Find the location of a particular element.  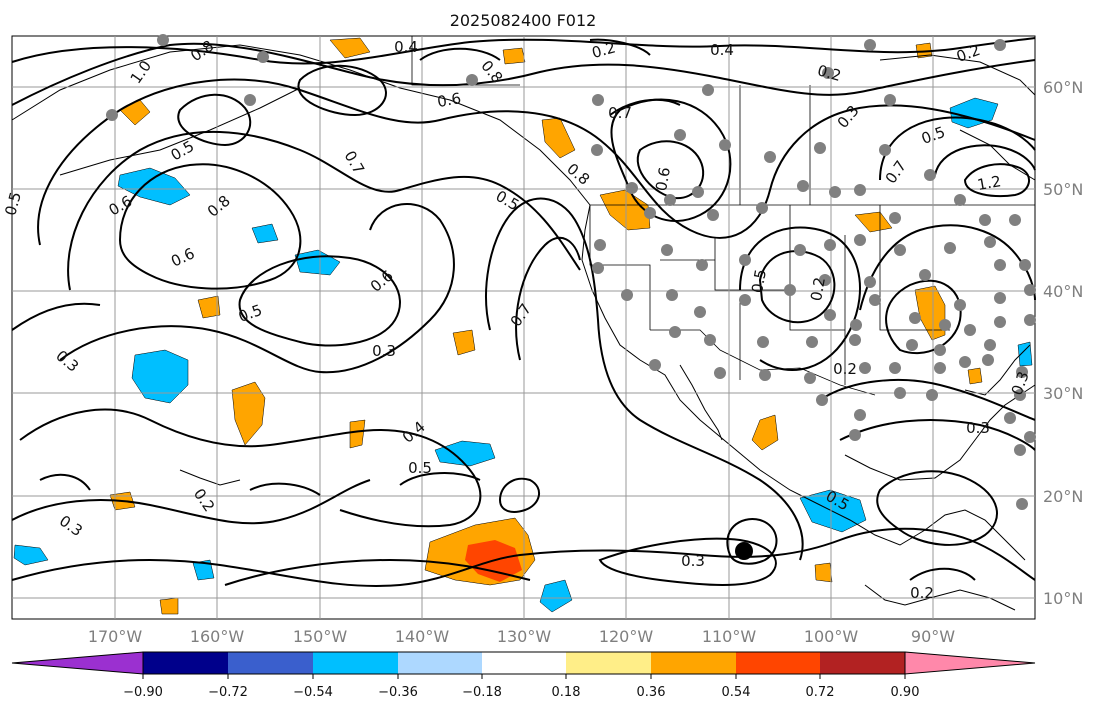

storm-center-marker is located at coordinates (744, 551).